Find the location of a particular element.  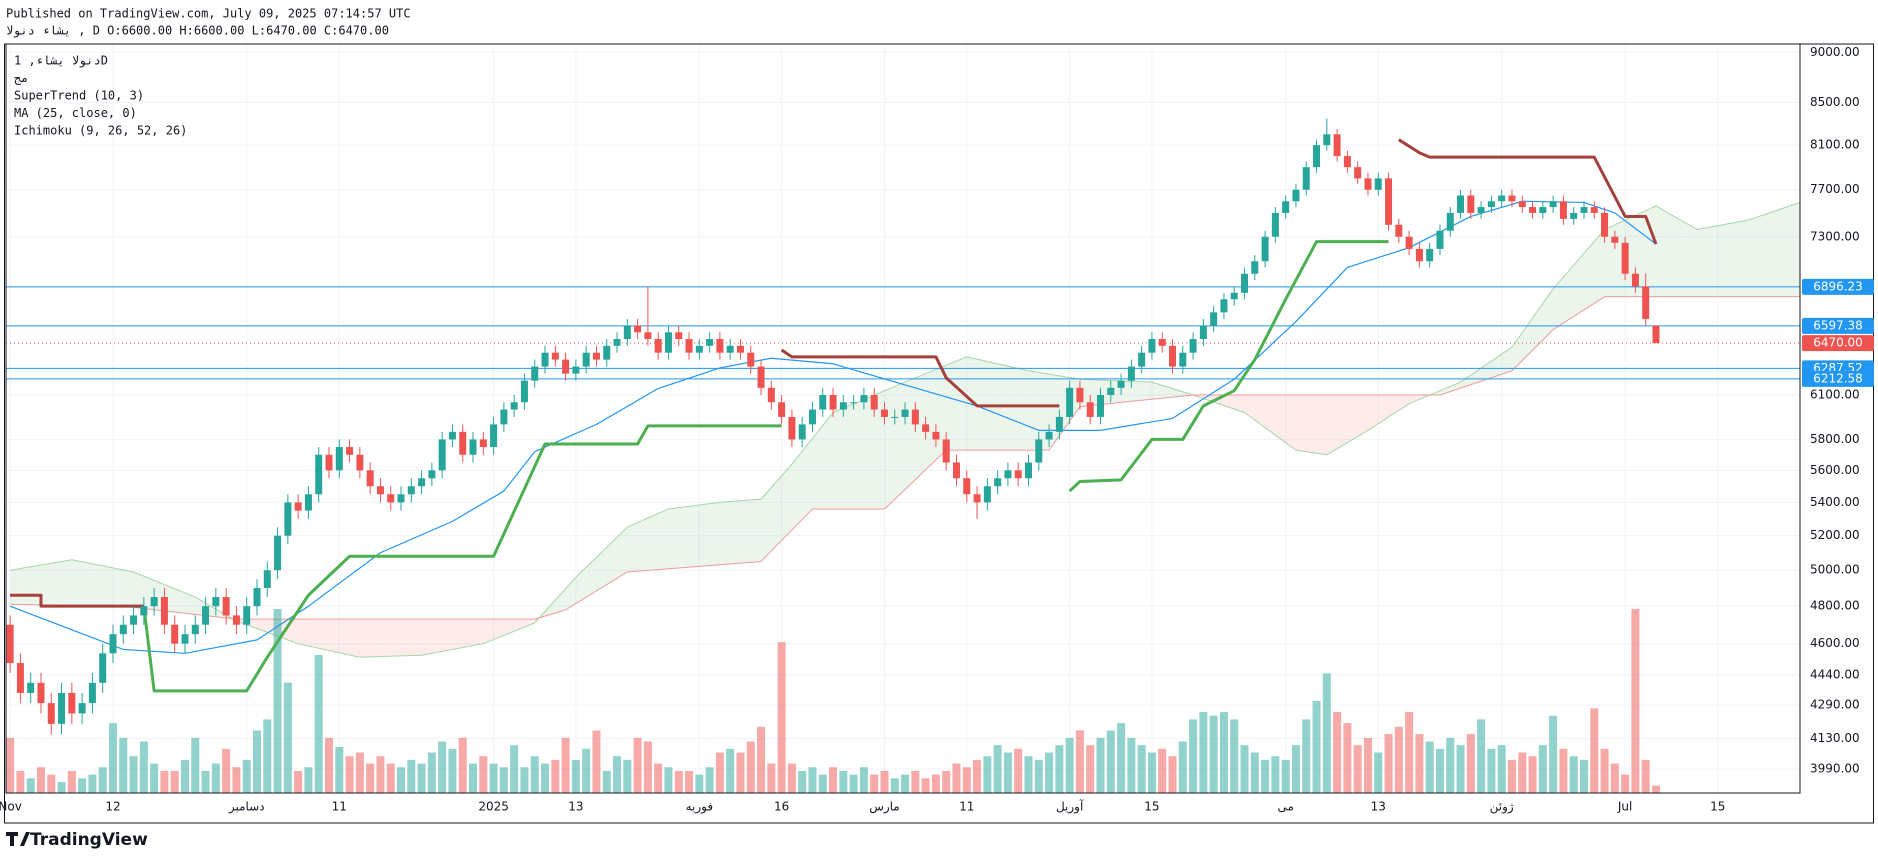

x-tick-label: Nov is located at coordinates (11, 807).